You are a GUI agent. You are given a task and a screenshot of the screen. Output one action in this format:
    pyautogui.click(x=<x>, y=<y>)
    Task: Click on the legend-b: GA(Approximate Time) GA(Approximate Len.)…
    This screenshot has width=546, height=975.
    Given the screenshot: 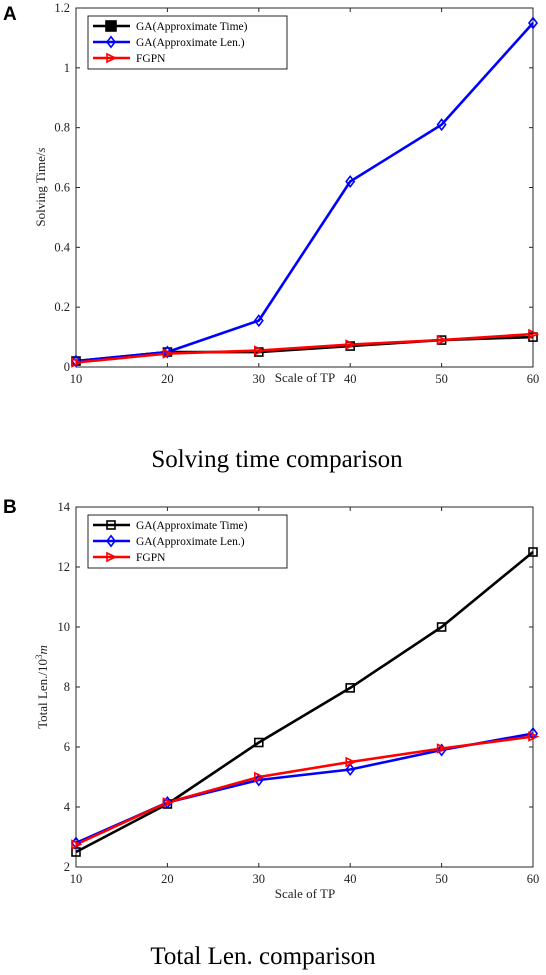 What is the action you would take?
    pyautogui.click(x=187, y=541)
    